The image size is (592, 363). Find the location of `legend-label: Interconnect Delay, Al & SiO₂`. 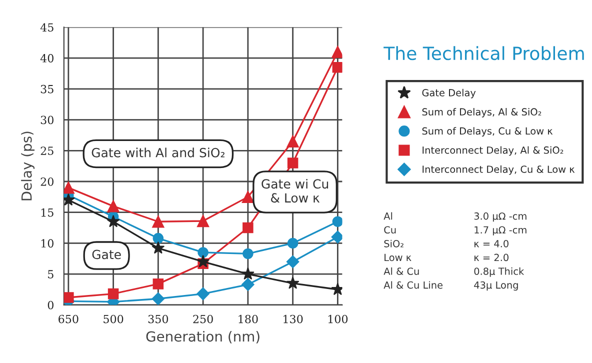

legend-label: Interconnect Delay, Al & SiO₂ is located at coordinates (493, 151).